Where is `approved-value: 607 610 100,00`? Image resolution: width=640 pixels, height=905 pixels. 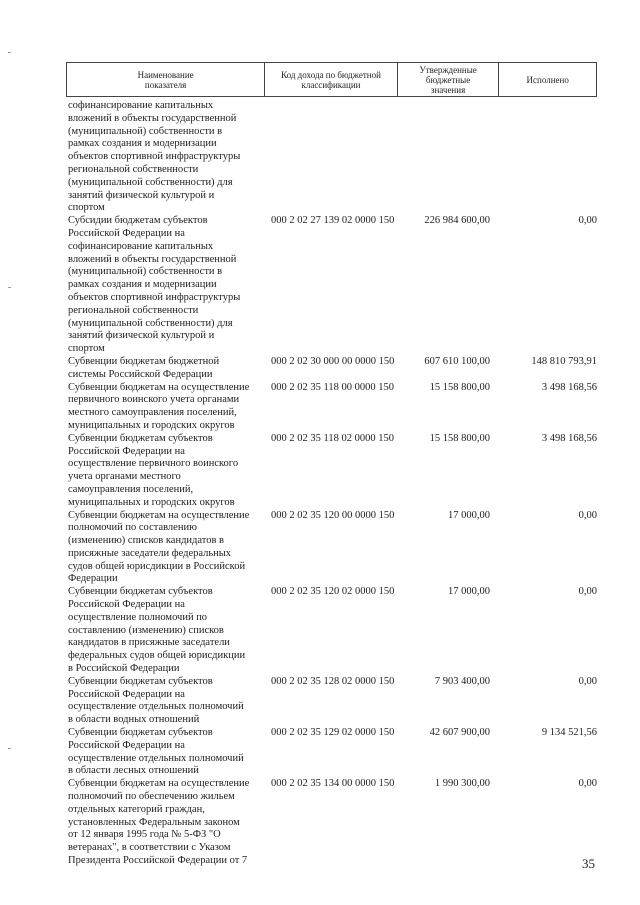 approved-value: 607 610 100,00 is located at coordinates (457, 361).